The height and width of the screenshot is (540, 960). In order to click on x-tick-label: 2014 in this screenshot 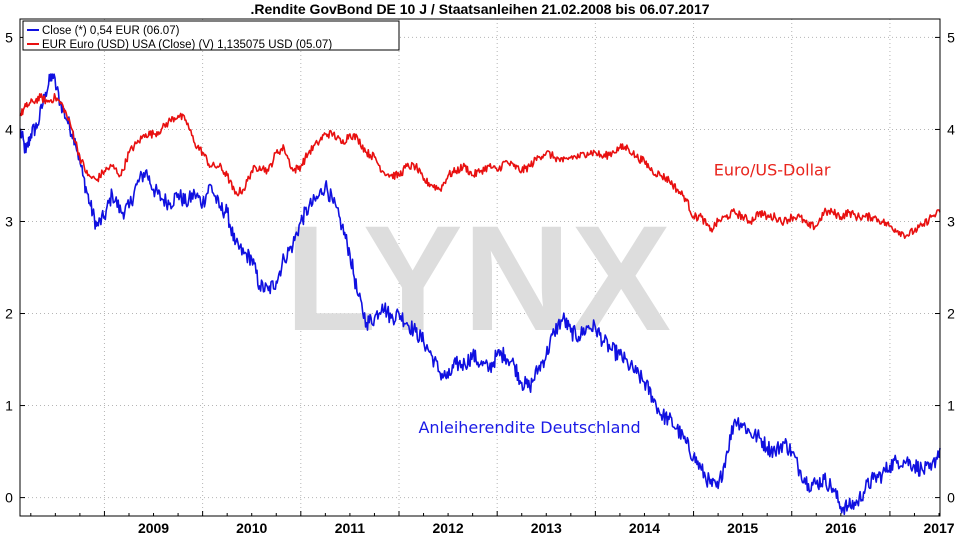, I will do `click(644, 528)`.